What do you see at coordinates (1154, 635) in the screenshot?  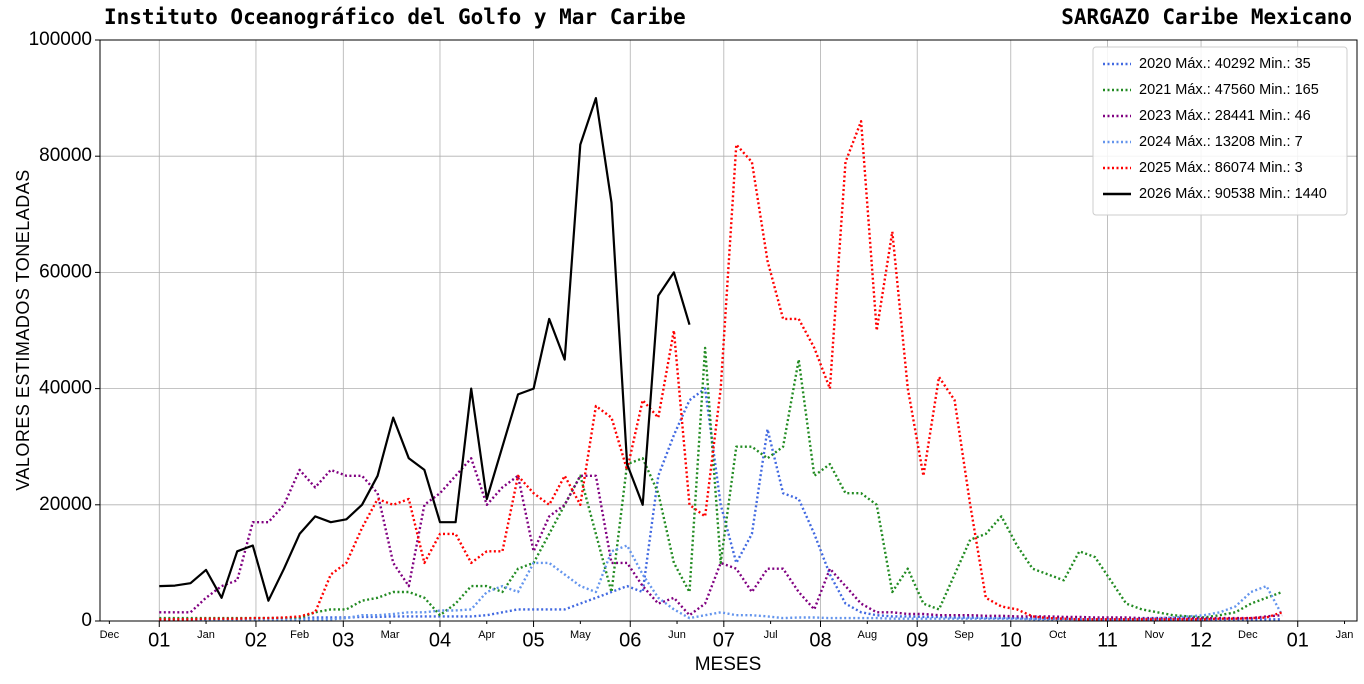 I see `x-minor-tick-label: Nov` at bounding box center [1154, 635].